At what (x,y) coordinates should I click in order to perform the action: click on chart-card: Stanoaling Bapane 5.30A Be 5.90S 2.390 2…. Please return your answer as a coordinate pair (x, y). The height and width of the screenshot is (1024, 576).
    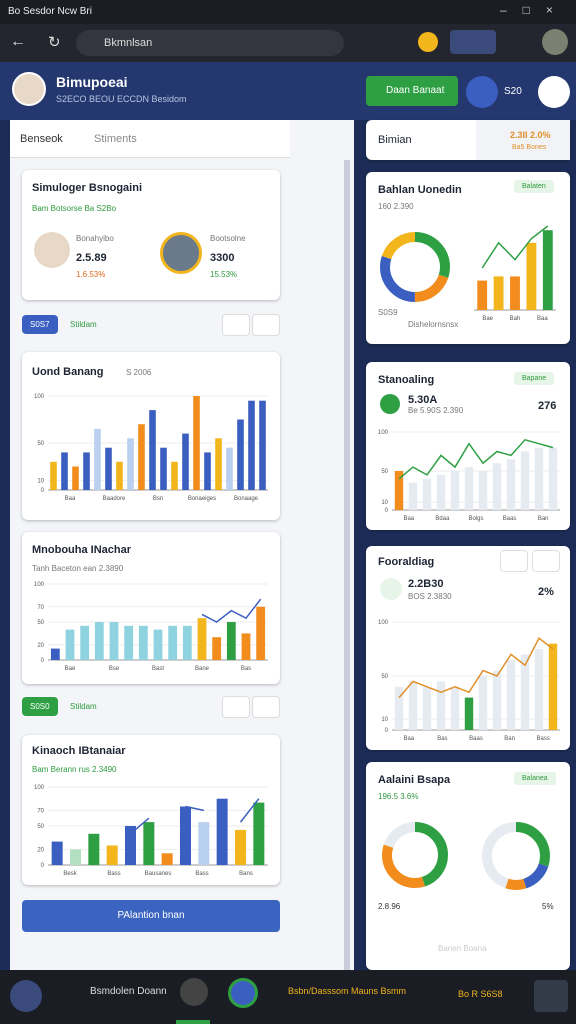
    Looking at the image, I should click on (468, 446).